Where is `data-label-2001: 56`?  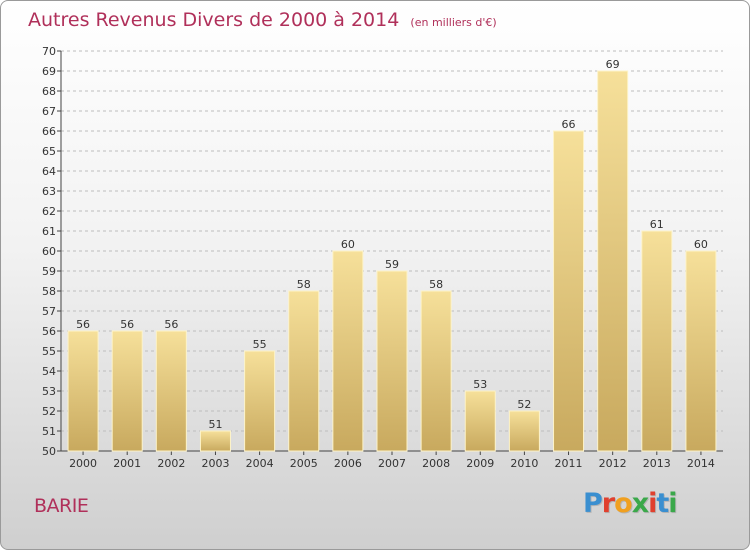 data-label-2001: 56 is located at coordinates (127, 324).